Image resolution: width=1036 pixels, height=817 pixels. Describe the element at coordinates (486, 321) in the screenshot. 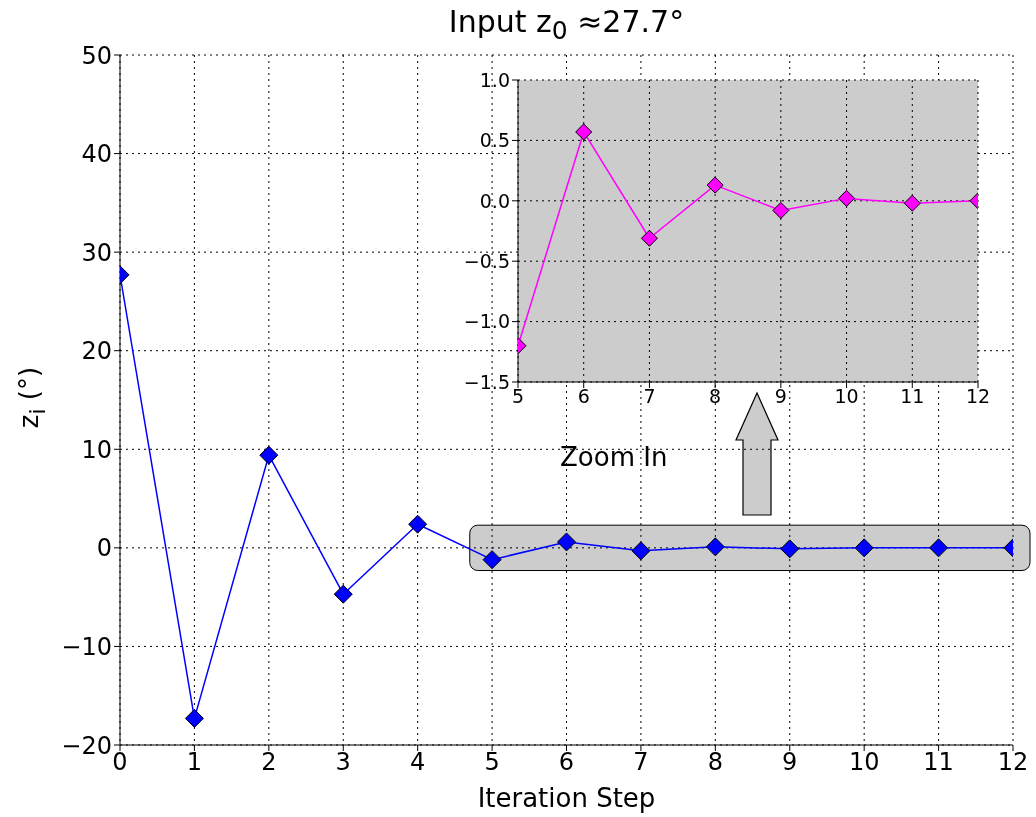

I see `y-tick-label: −1.0` at that location.